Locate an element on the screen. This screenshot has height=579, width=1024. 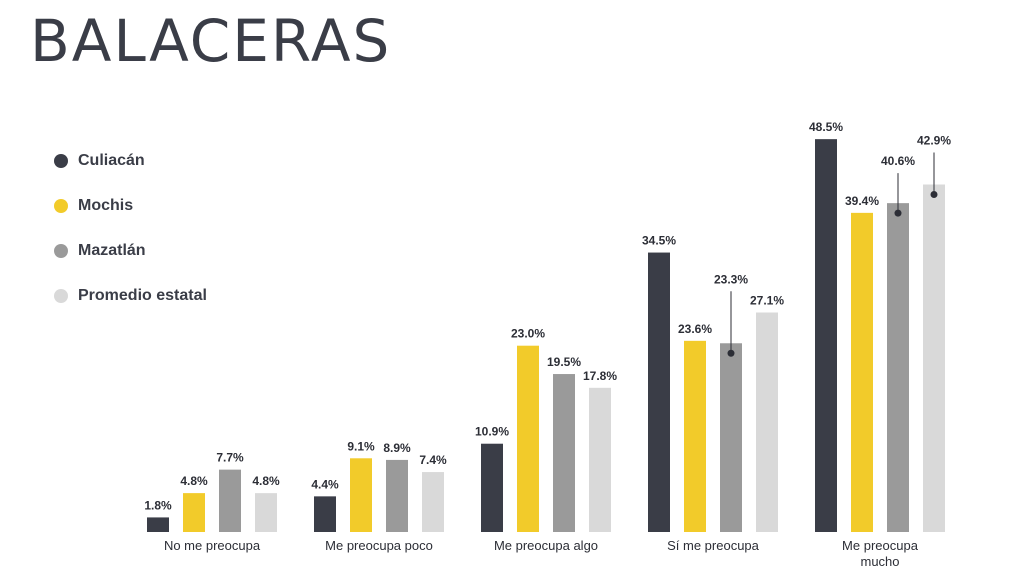
data-label: 8.9% is located at coordinates (397, 448).